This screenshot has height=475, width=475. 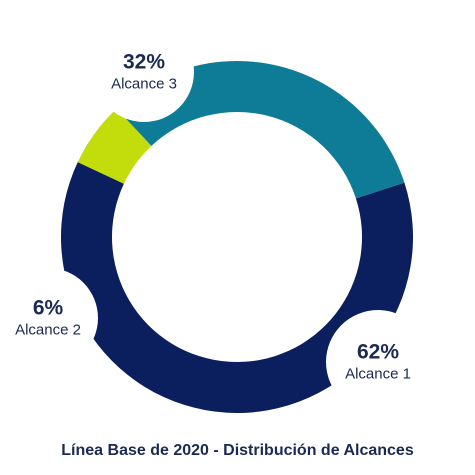 What do you see at coordinates (378, 374) in the screenshot?
I see `slice-name-alcance-1: Alcance 1` at bounding box center [378, 374].